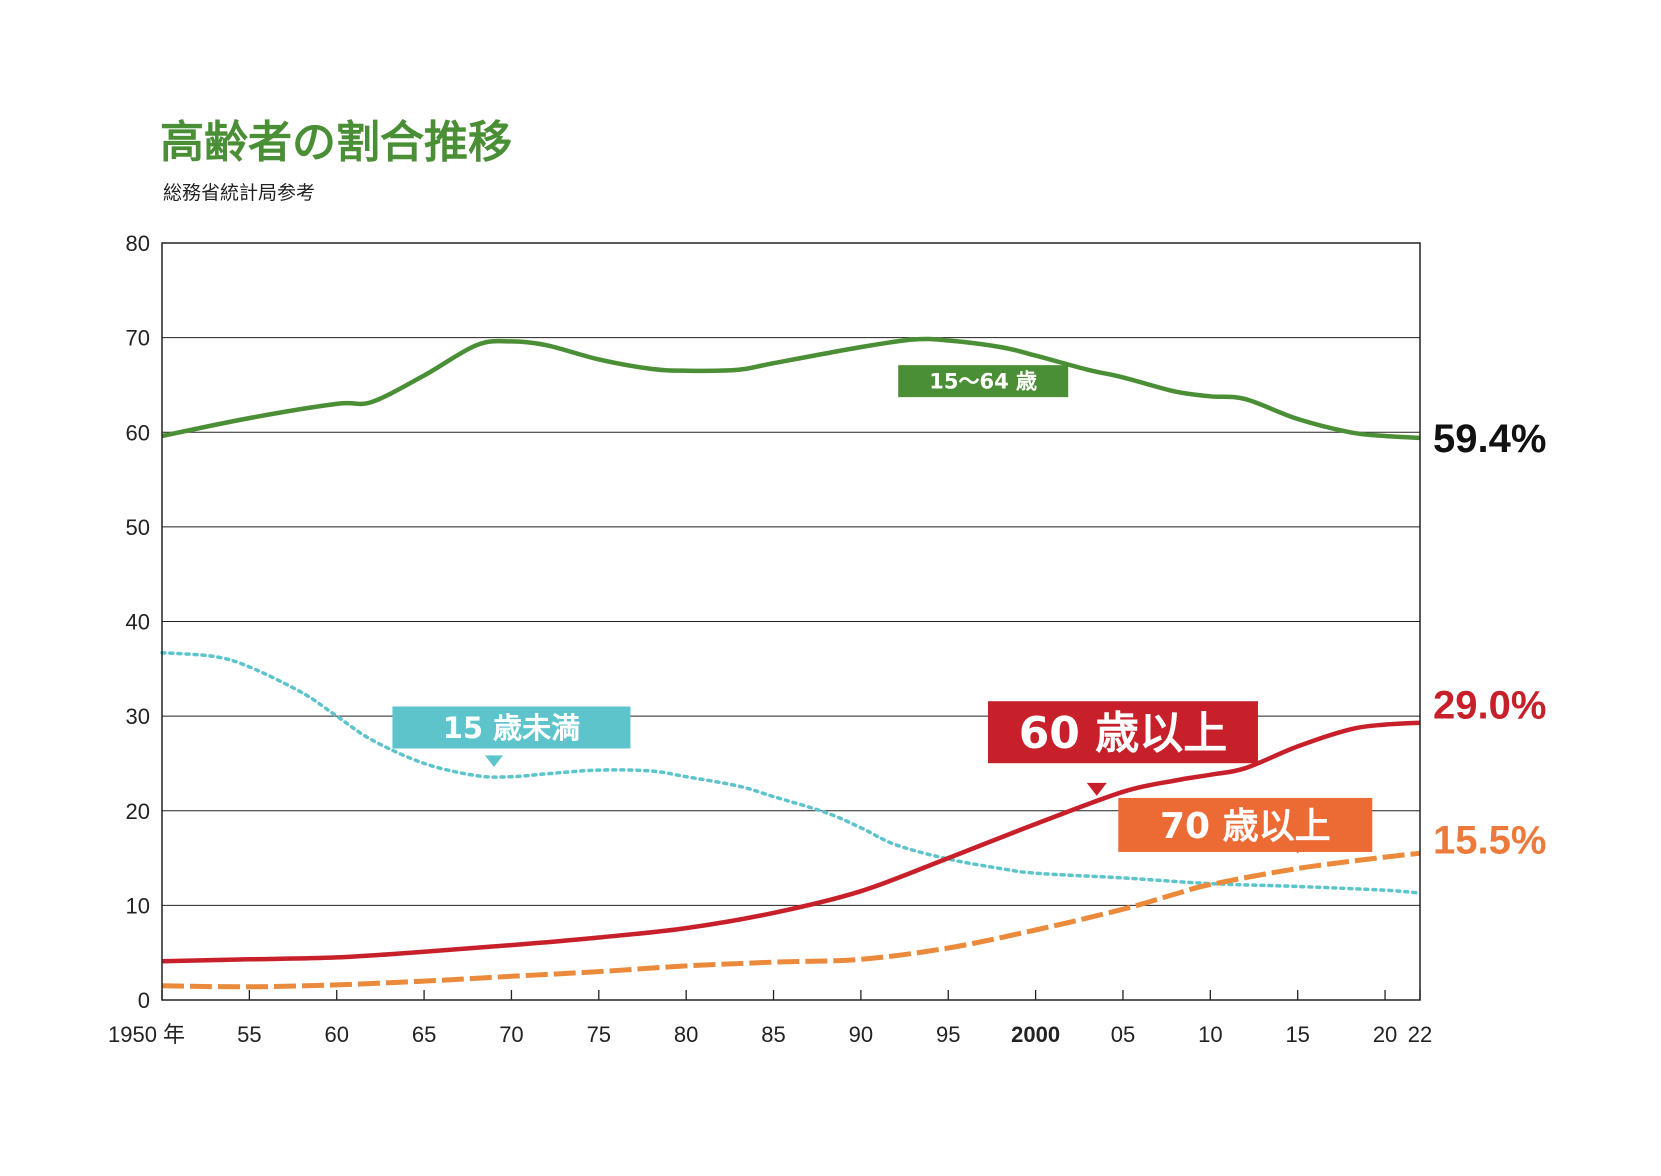 The image size is (1661, 1176). I want to click on y-tick-label-0: 0, so click(144, 1000).